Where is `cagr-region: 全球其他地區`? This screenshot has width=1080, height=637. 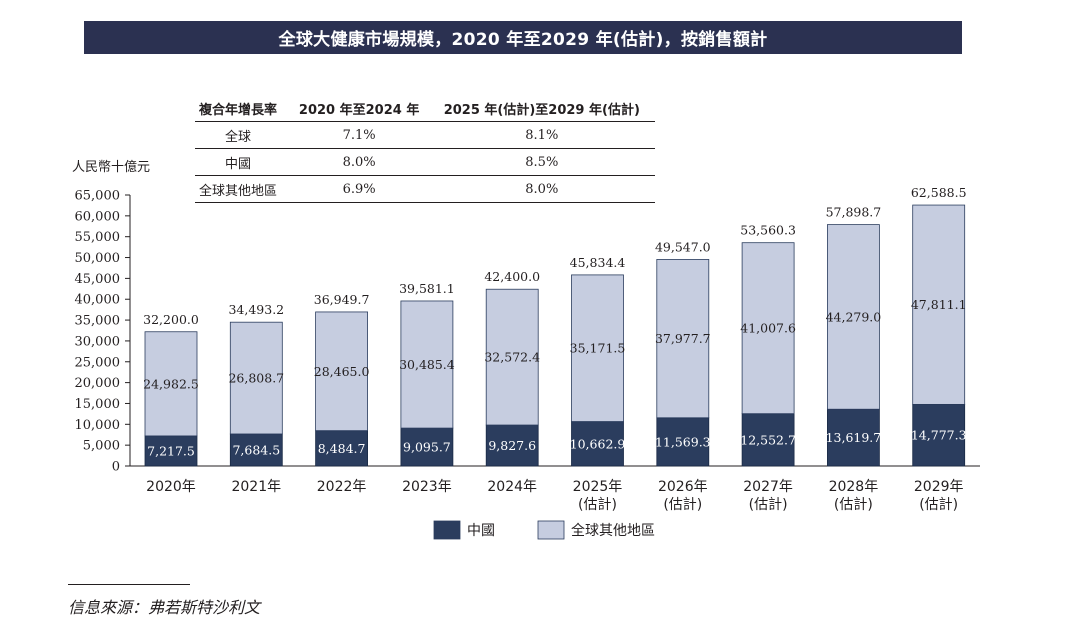 cagr-region: 全球其他地區 is located at coordinates (242, 189).